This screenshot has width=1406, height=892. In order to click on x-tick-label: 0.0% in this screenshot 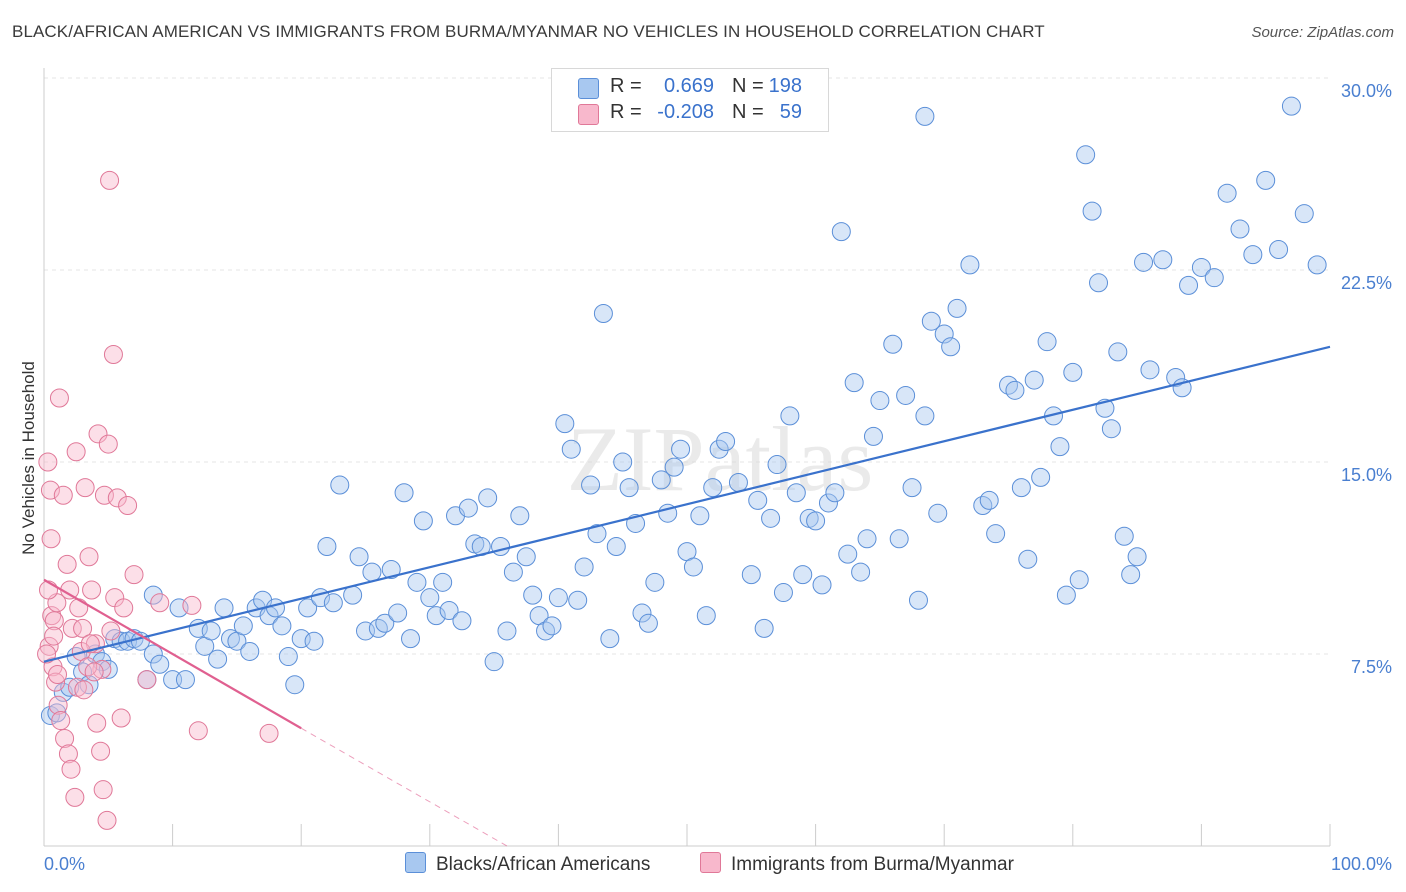, I will do `click(64, 864)`.